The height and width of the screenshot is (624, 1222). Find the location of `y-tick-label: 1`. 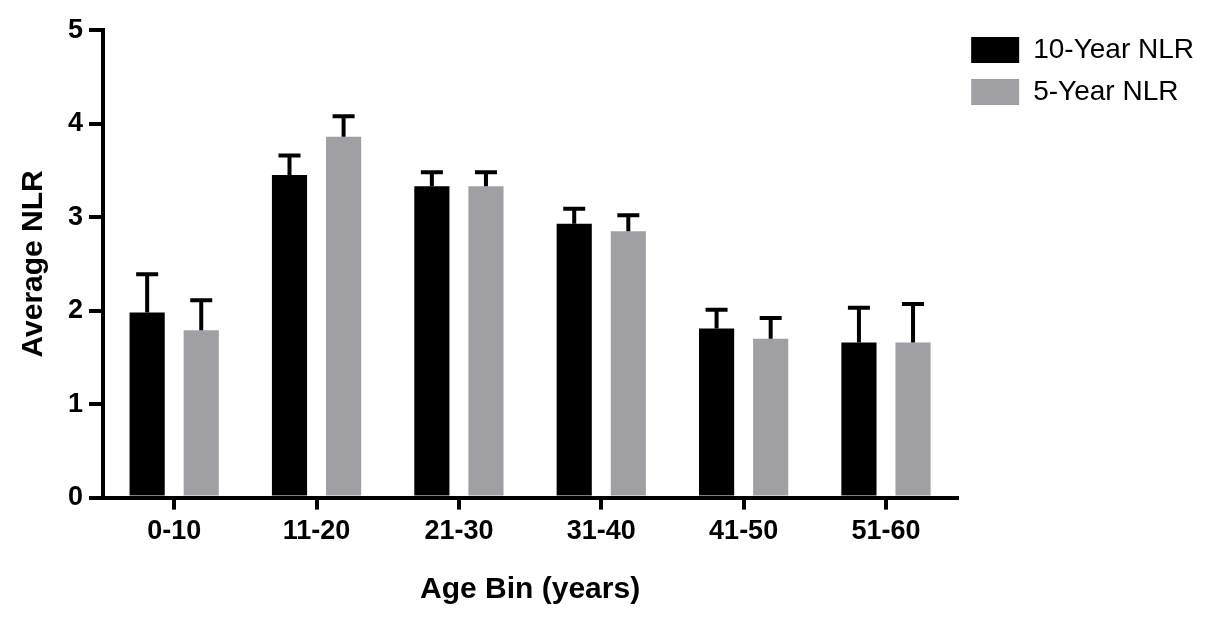

y-tick-label: 1 is located at coordinates (75, 402).